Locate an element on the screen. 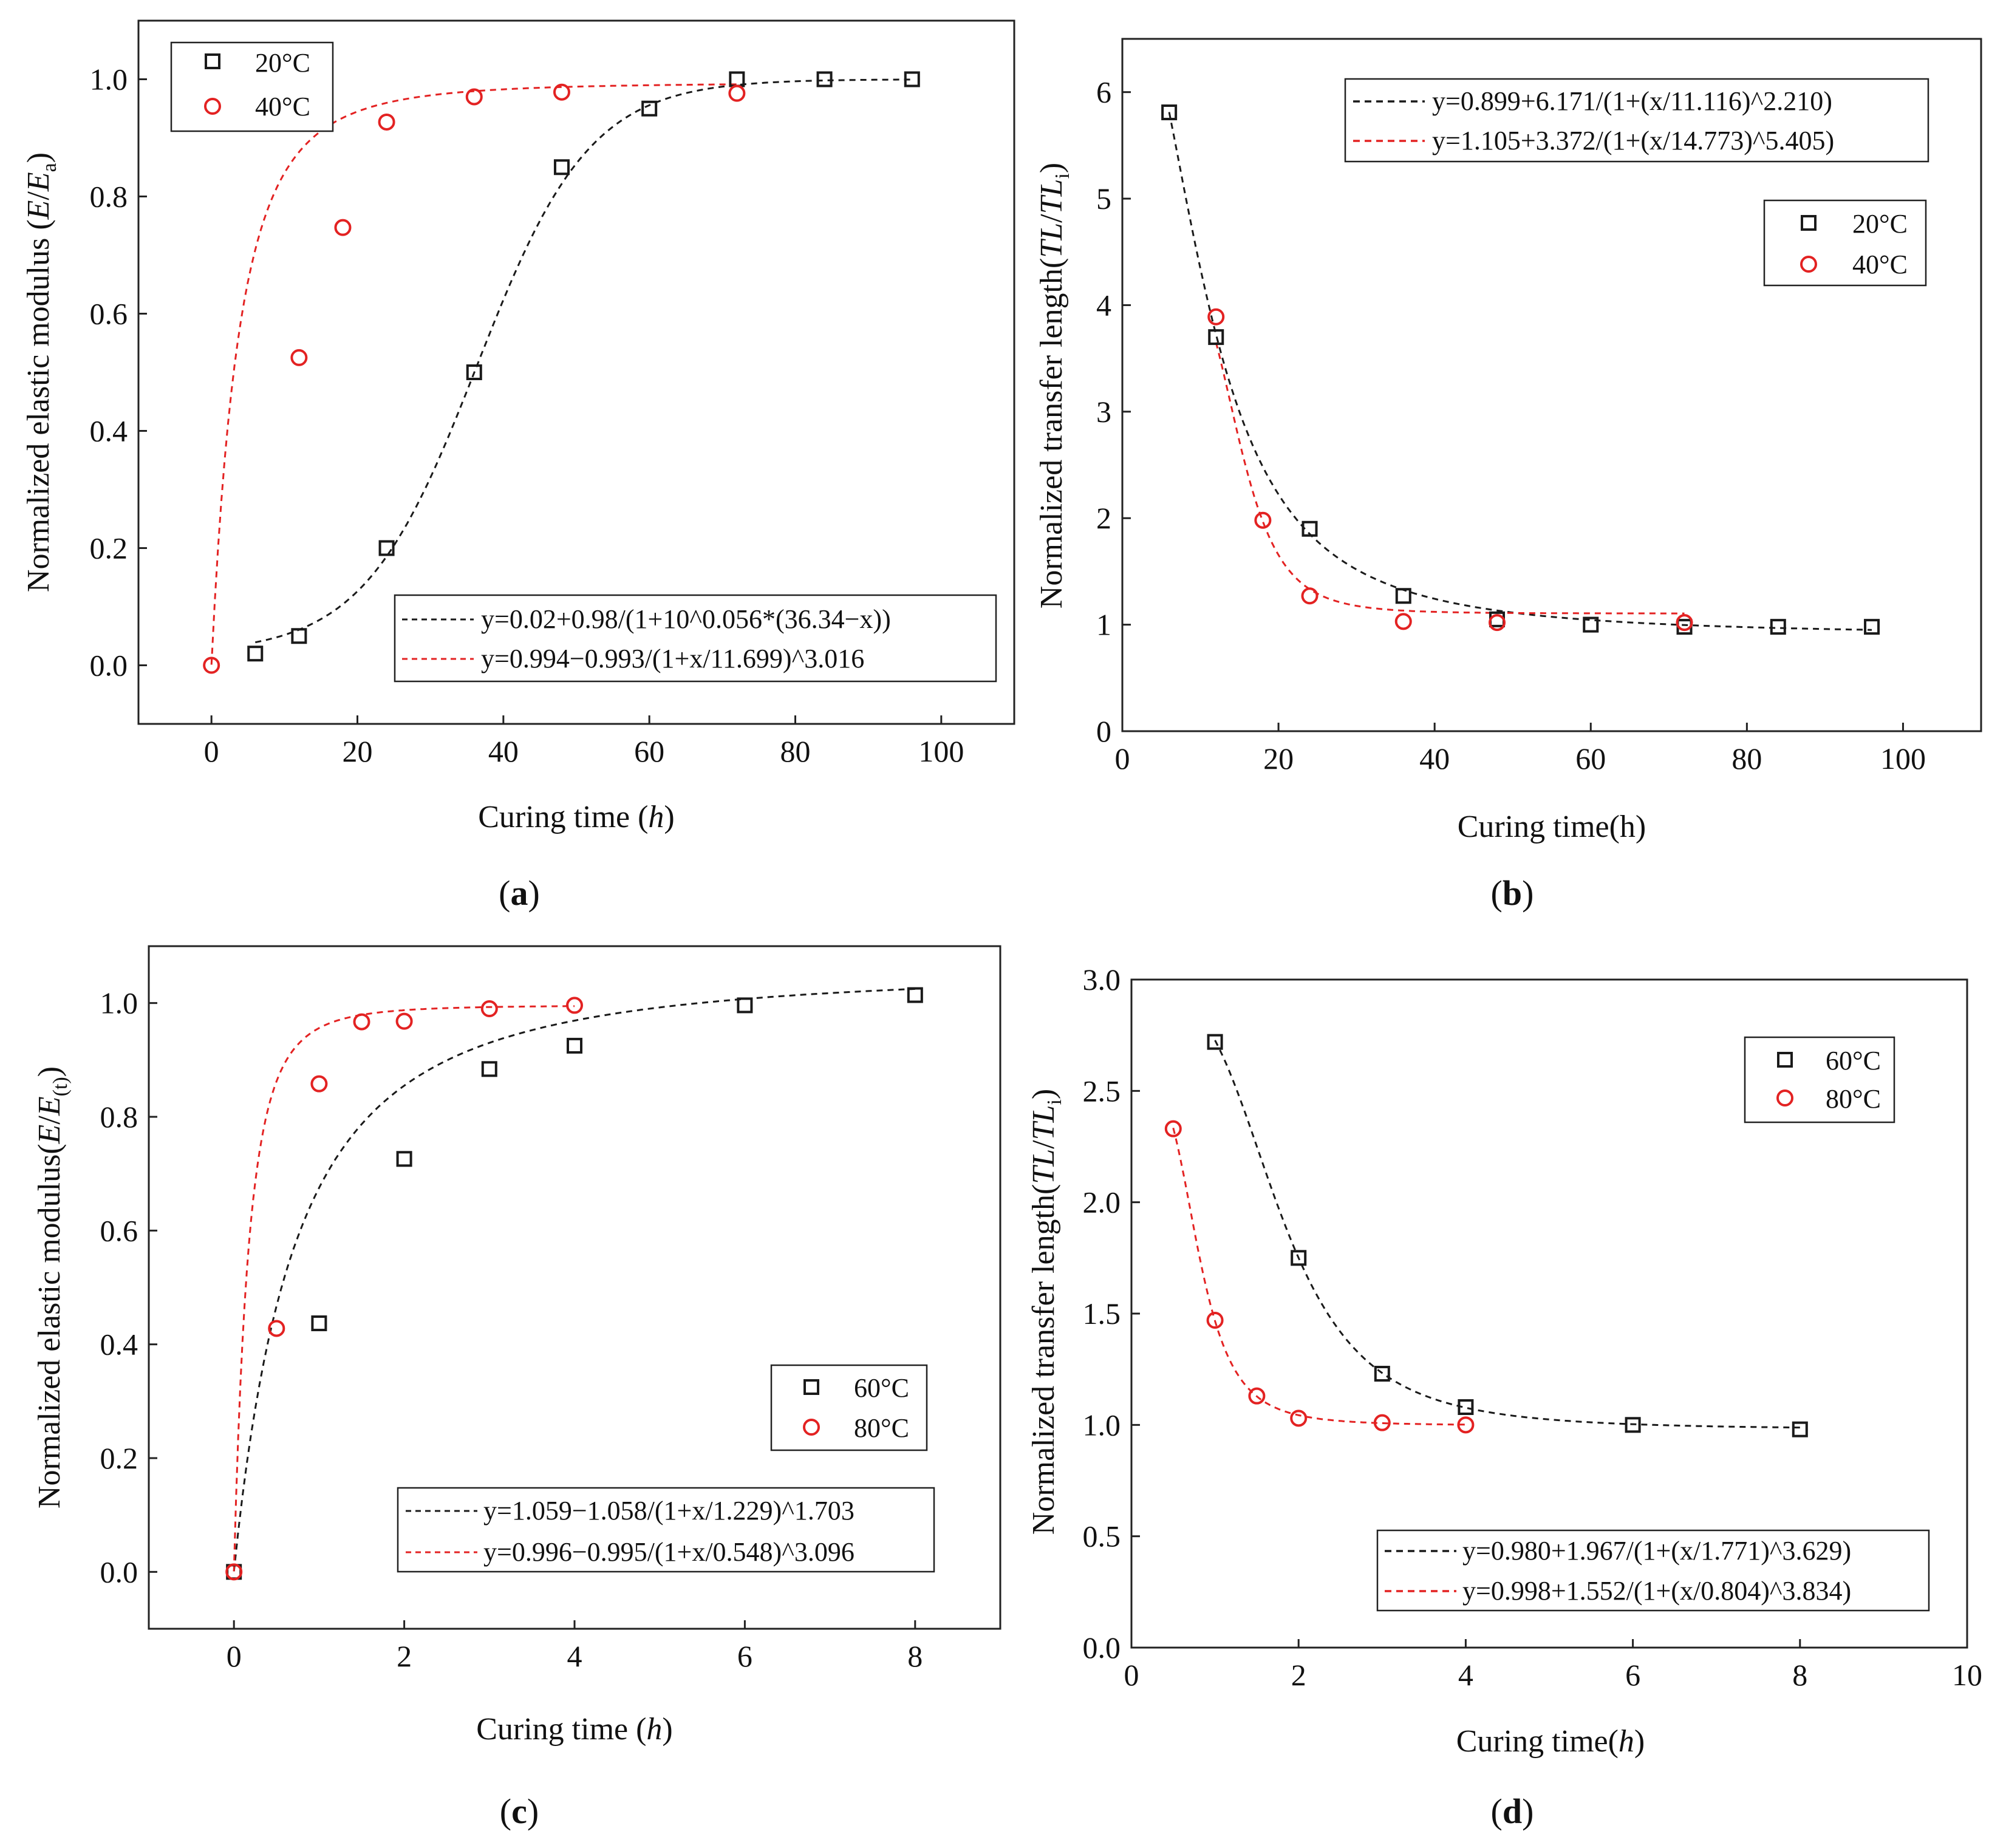 The height and width of the screenshot is (1848, 2006). y-tick-label-b-4: 4 is located at coordinates (1103, 305).